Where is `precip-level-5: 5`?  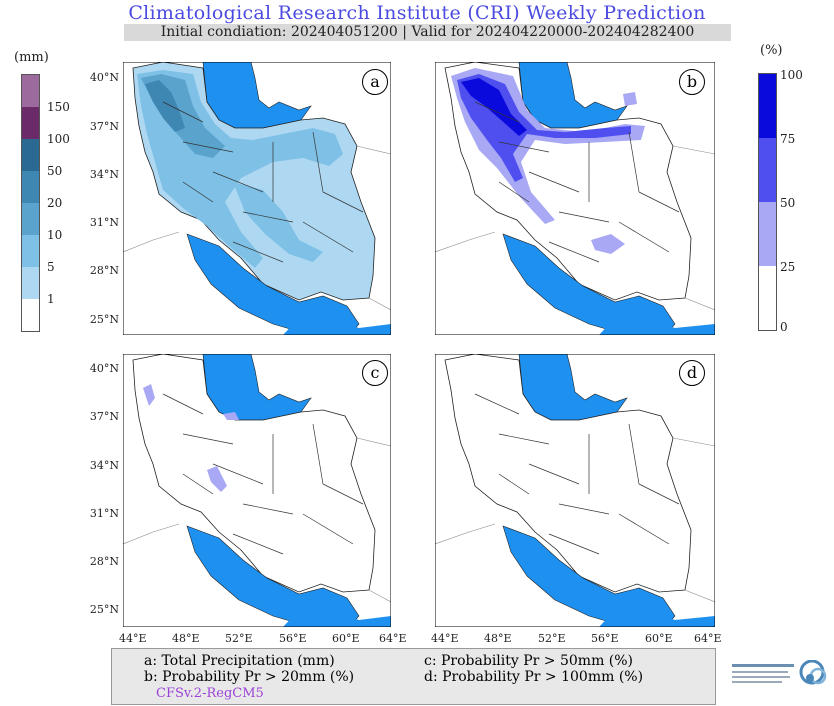 precip-level-5: 5 is located at coordinates (51, 267).